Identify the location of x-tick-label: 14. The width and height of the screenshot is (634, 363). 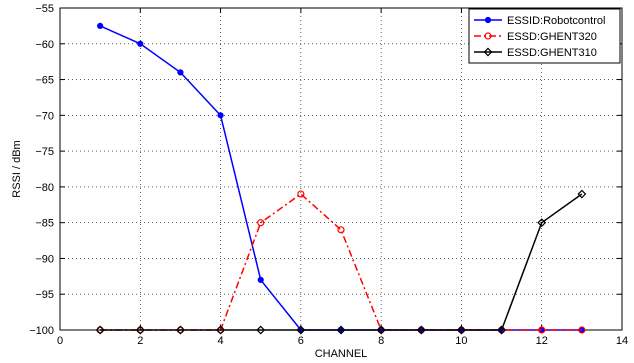
(622, 341).